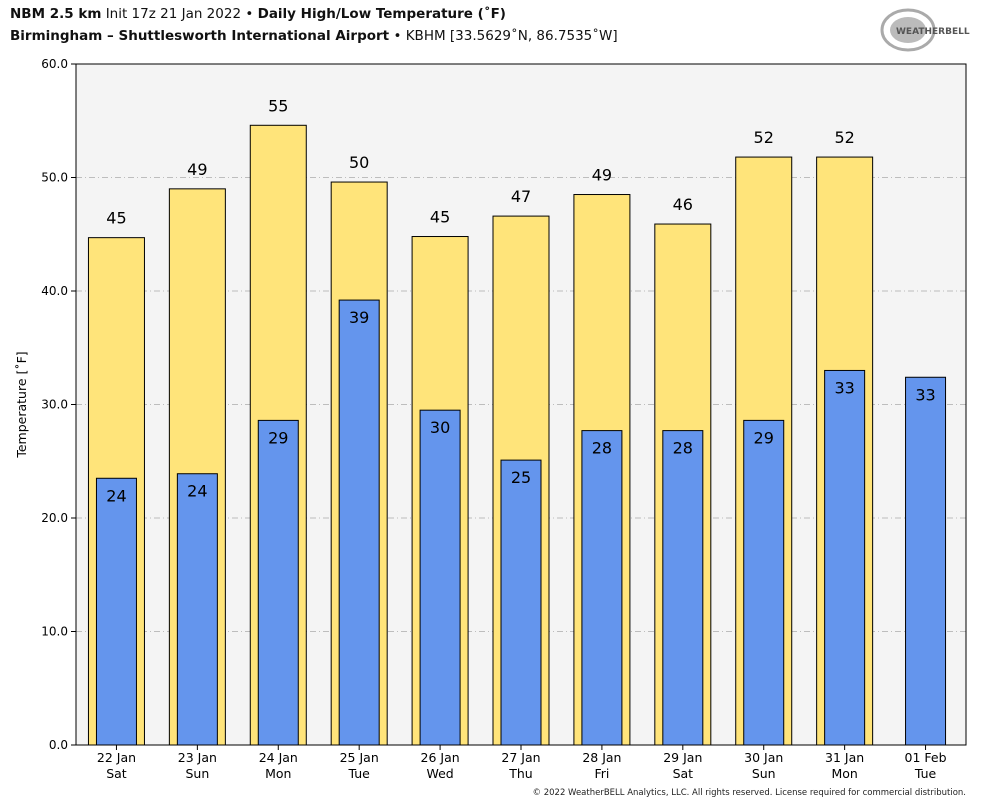 The height and width of the screenshot is (808, 984). Describe the element at coordinates (511, 36) in the screenshot. I see `station-info: KBHM [33.5629˚N, 86.7535˚W]` at that location.